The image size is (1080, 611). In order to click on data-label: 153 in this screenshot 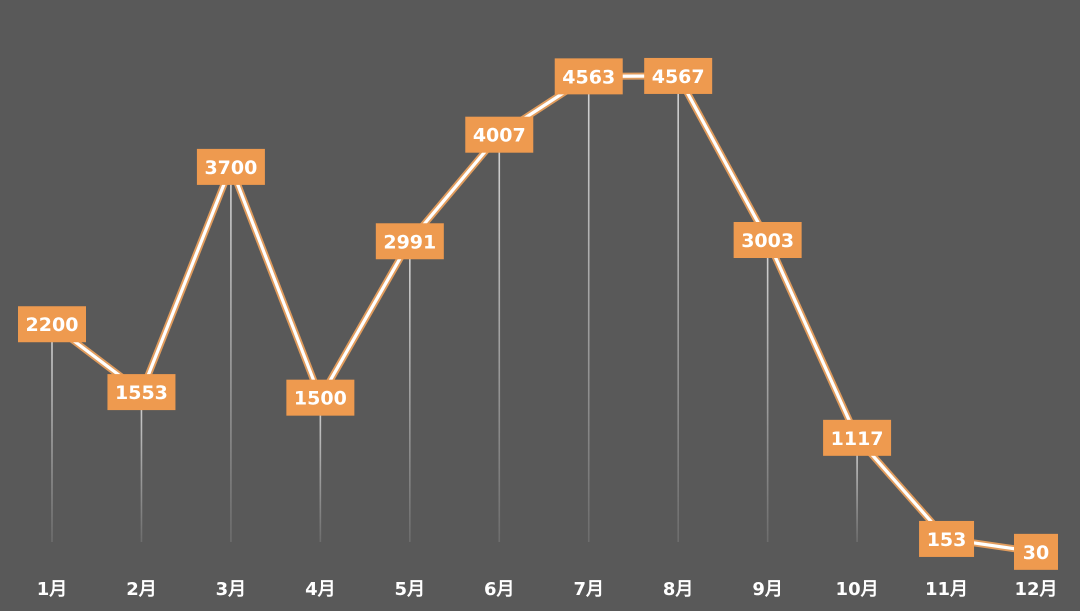, I will do `click(947, 540)`.